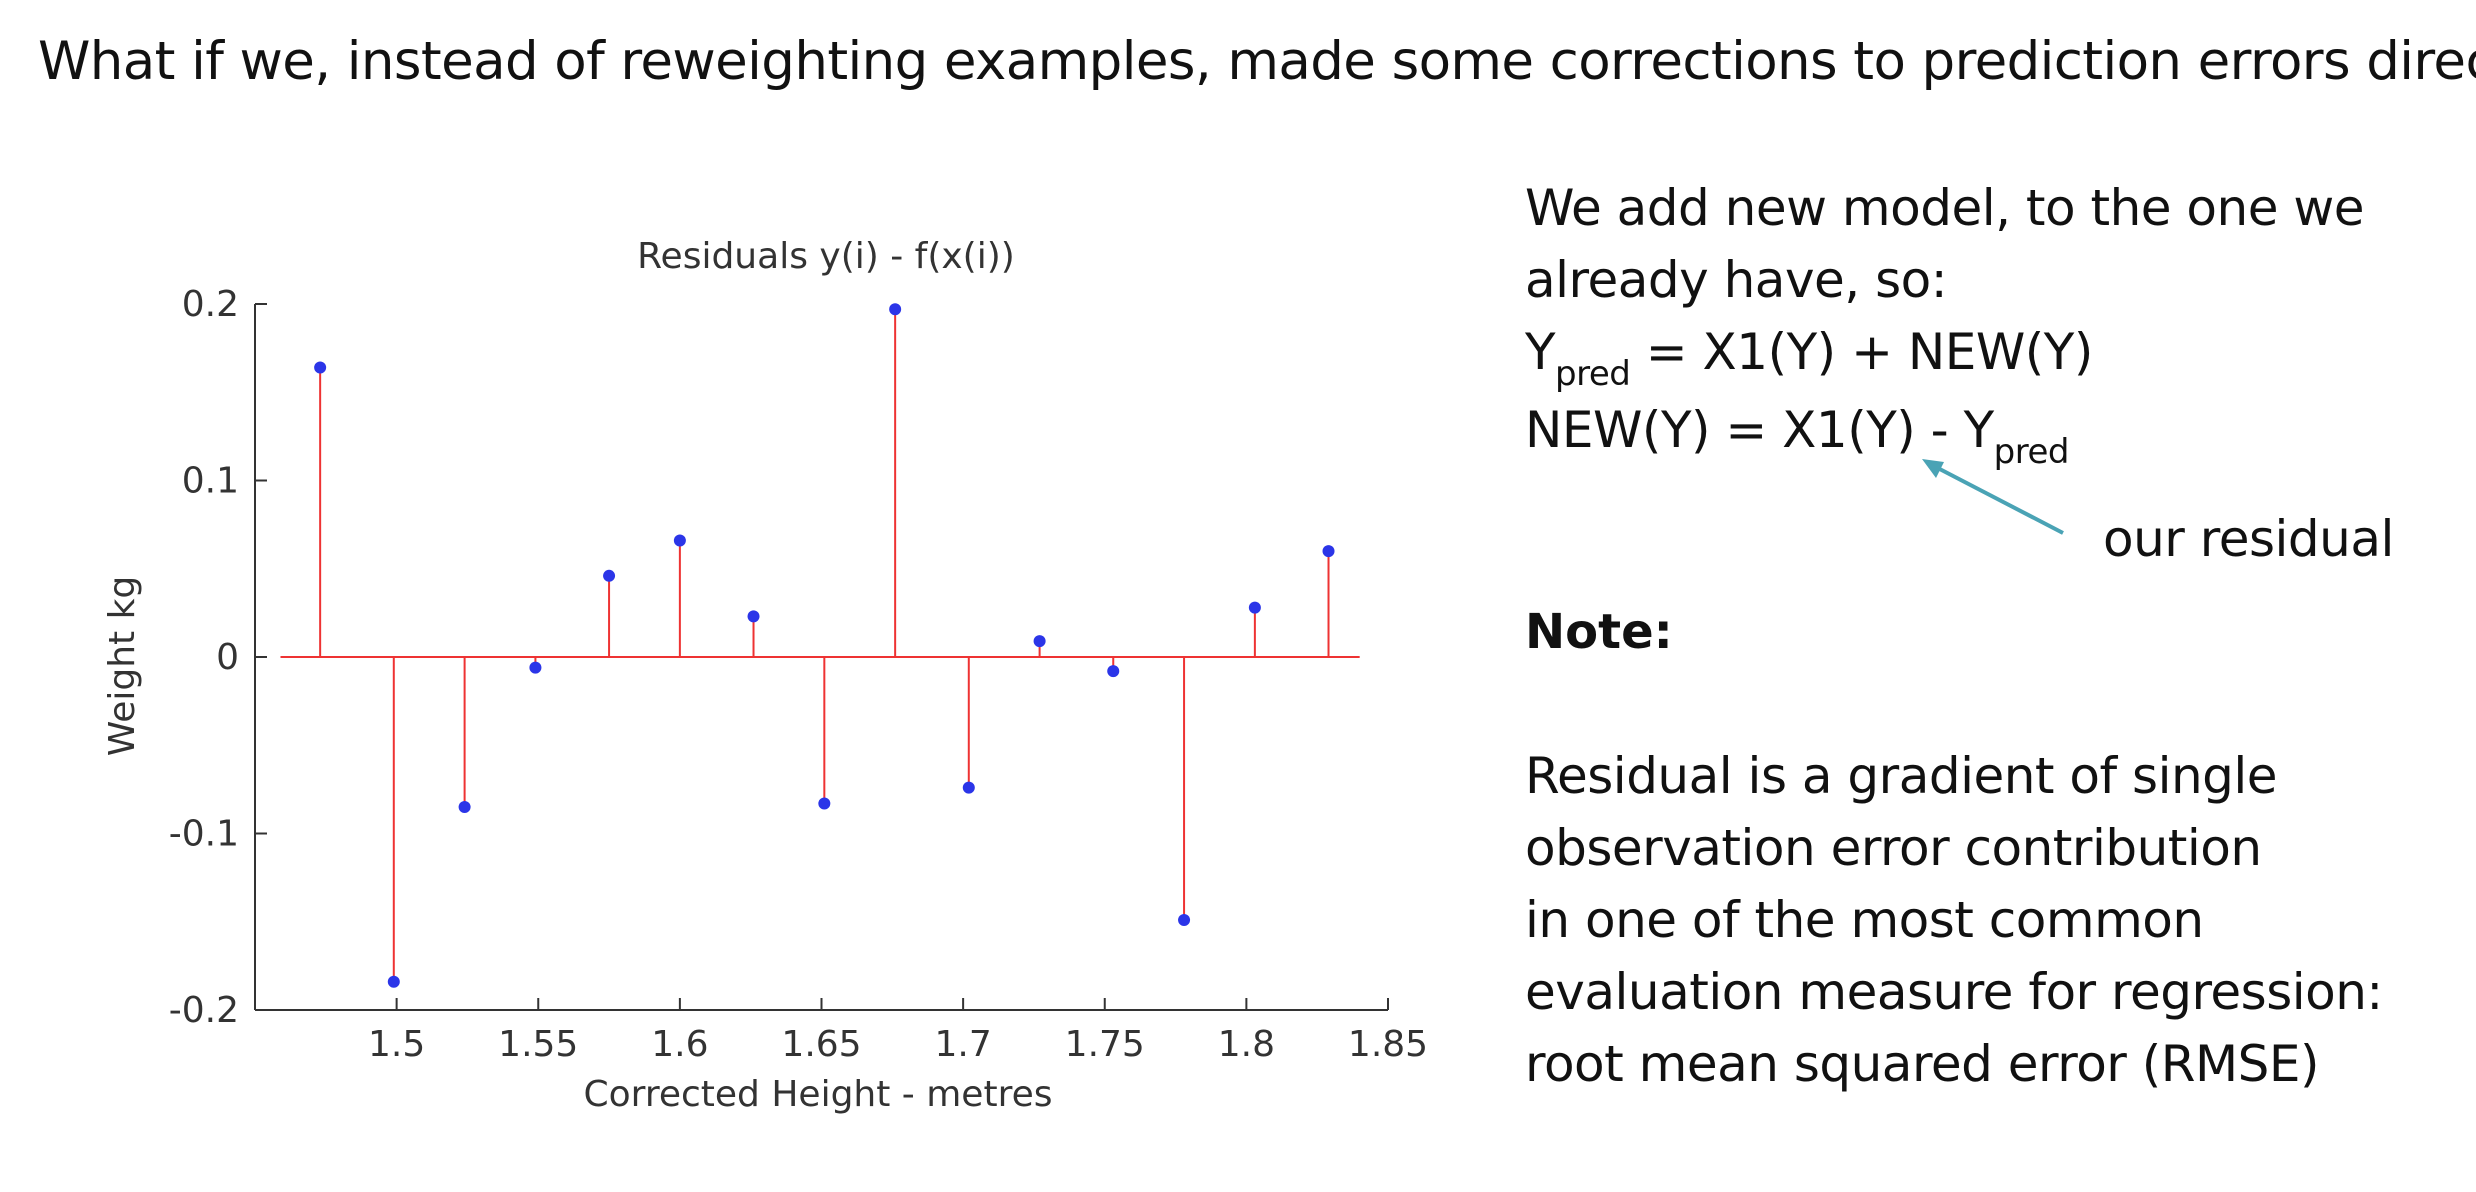 The width and height of the screenshot is (2476, 1192). I want to click on x-tick-label: 1.6, so click(679, 1044).